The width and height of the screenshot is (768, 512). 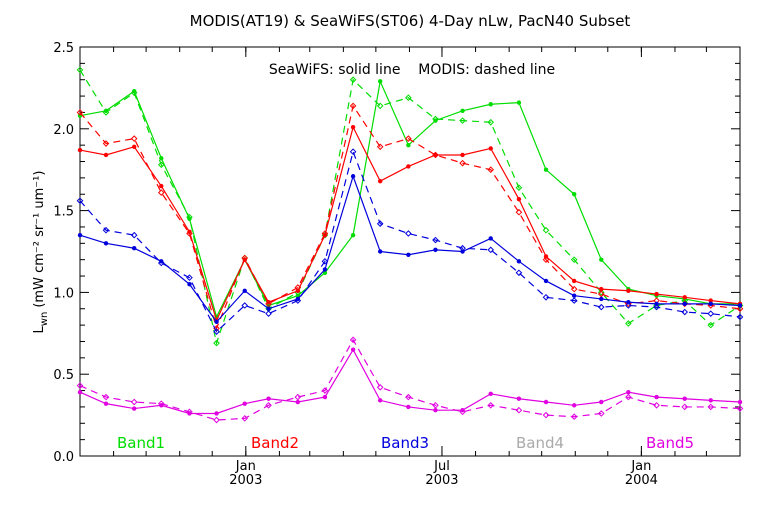 I want to click on legend-band2: Band2, so click(x=275, y=443).